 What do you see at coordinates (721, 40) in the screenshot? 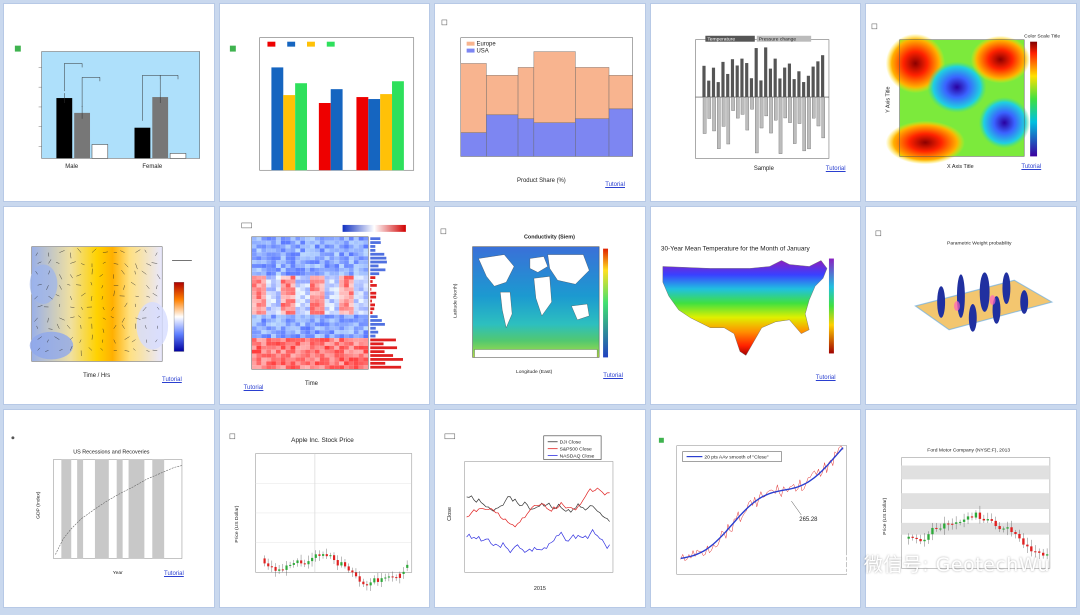
I see `legend-temperature: Temperature` at bounding box center [721, 40].